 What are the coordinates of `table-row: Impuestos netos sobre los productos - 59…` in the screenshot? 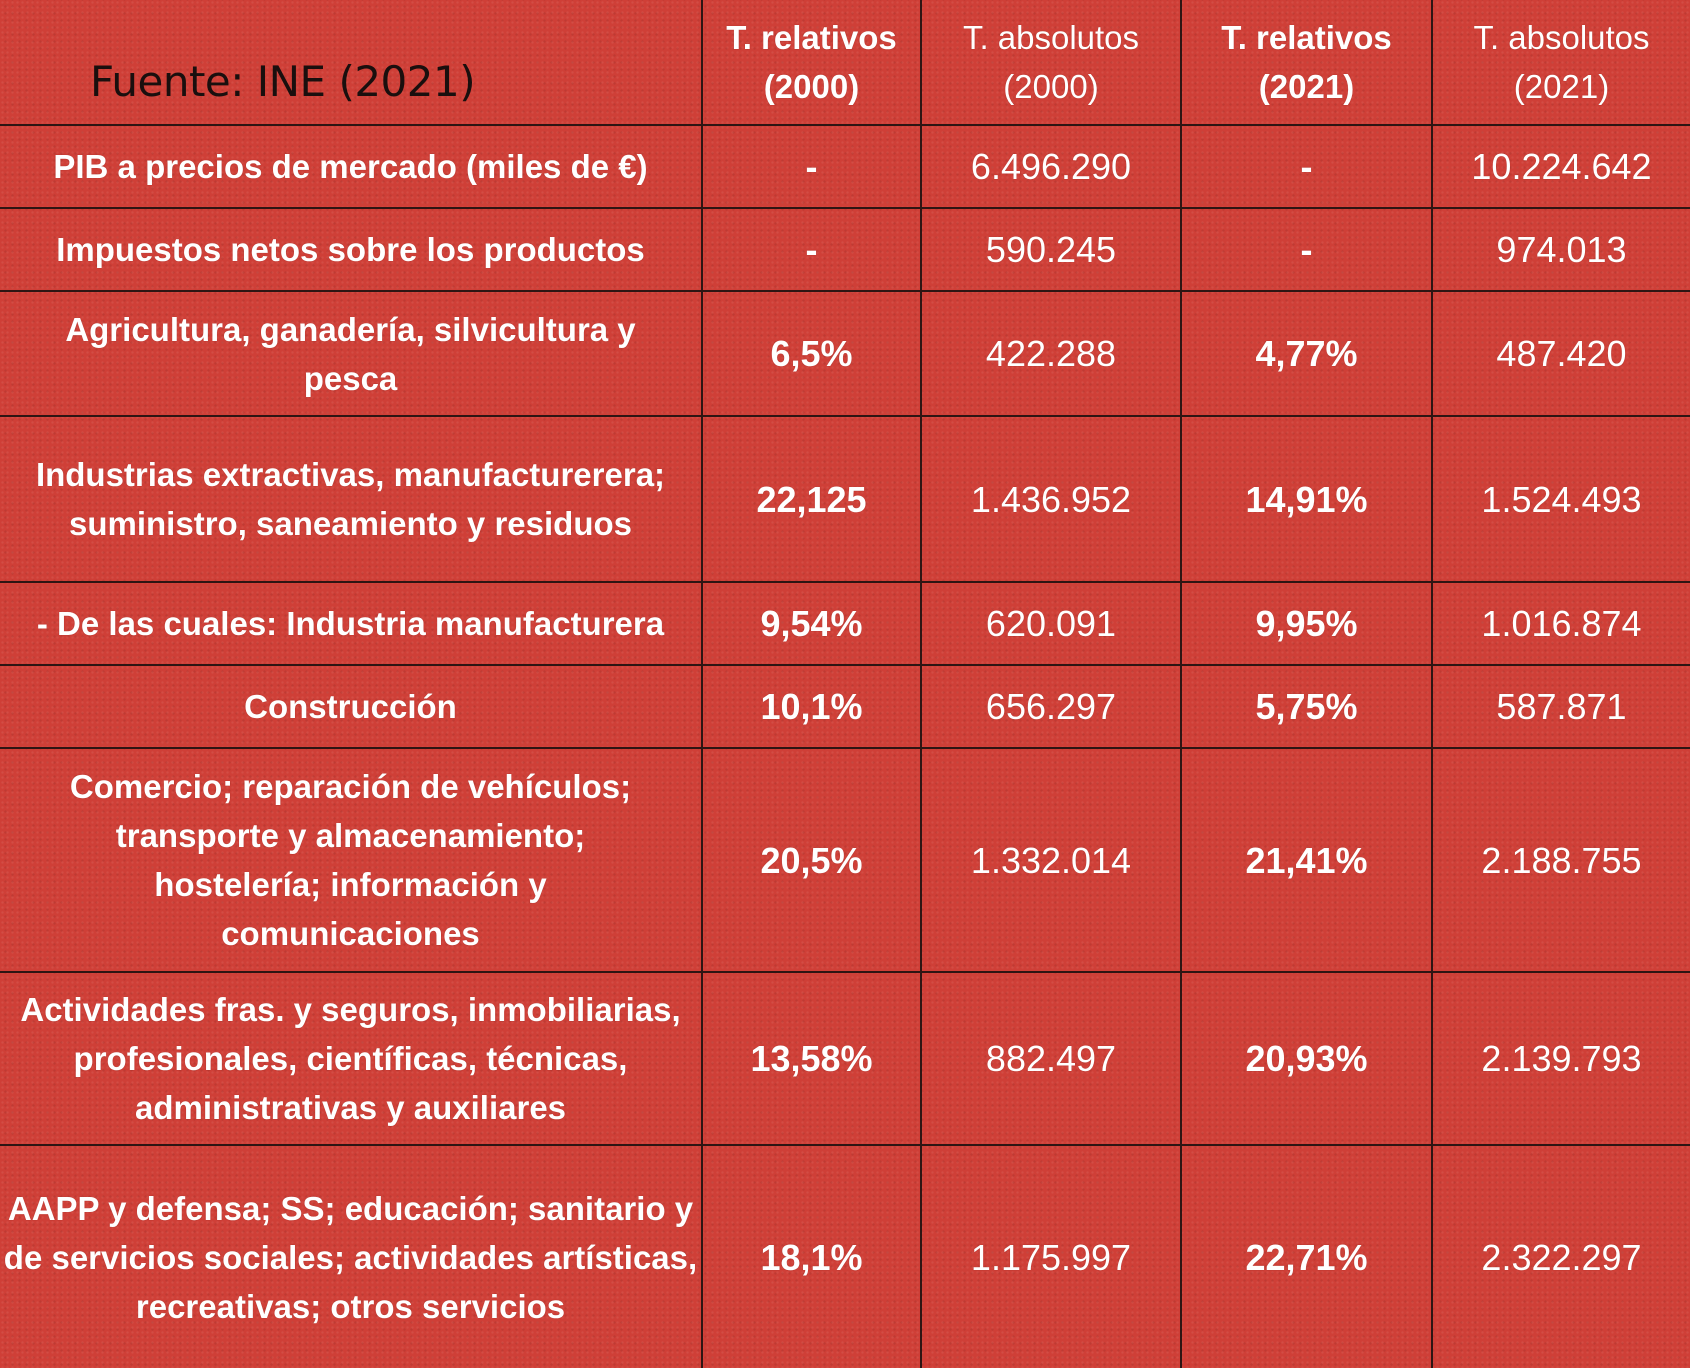 It's located at (845, 249).